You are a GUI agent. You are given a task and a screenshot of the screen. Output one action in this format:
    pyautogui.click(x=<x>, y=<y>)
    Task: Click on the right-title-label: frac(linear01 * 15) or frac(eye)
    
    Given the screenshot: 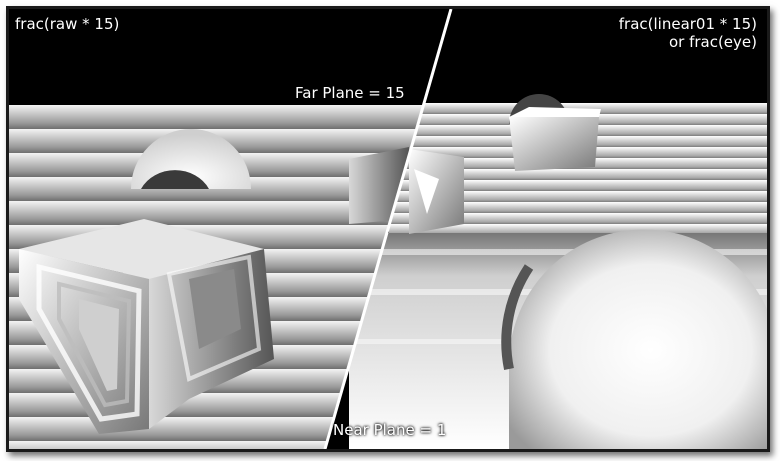 What is the action you would take?
    pyautogui.click(x=688, y=33)
    